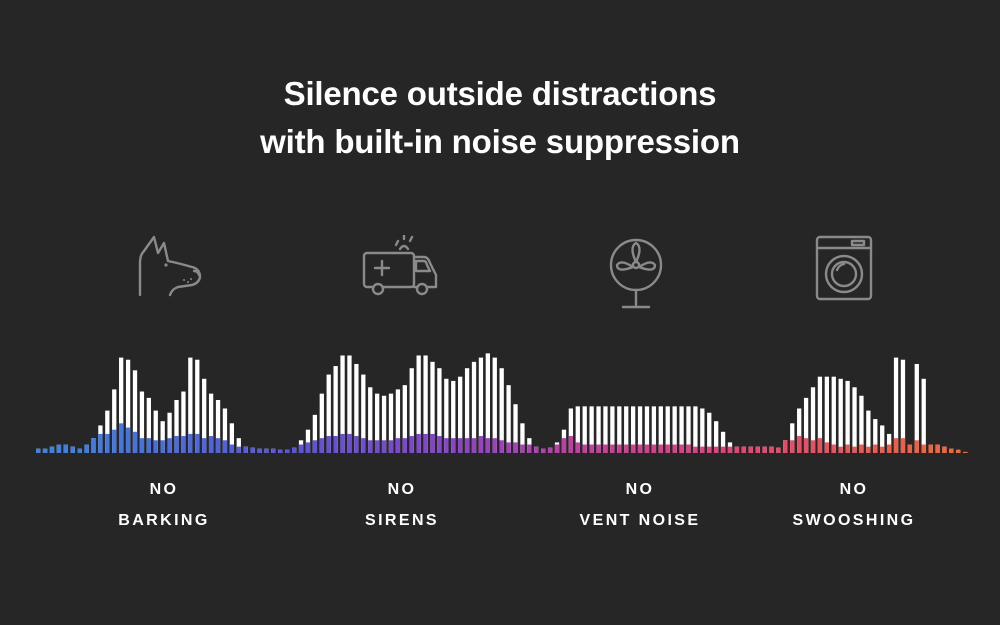  What do you see at coordinates (164, 489) in the screenshot?
I see `label-barking-line-1: NO` at bounding box center [164, 489].